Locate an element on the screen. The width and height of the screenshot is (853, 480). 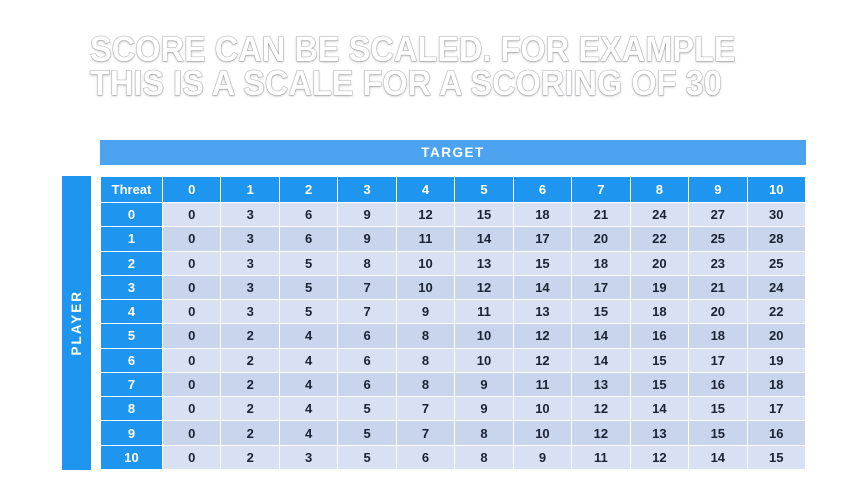
score-table-row: 7 0 2 4 6 8 9 11 13 15 16 18 is located at coordinates (453, 384).